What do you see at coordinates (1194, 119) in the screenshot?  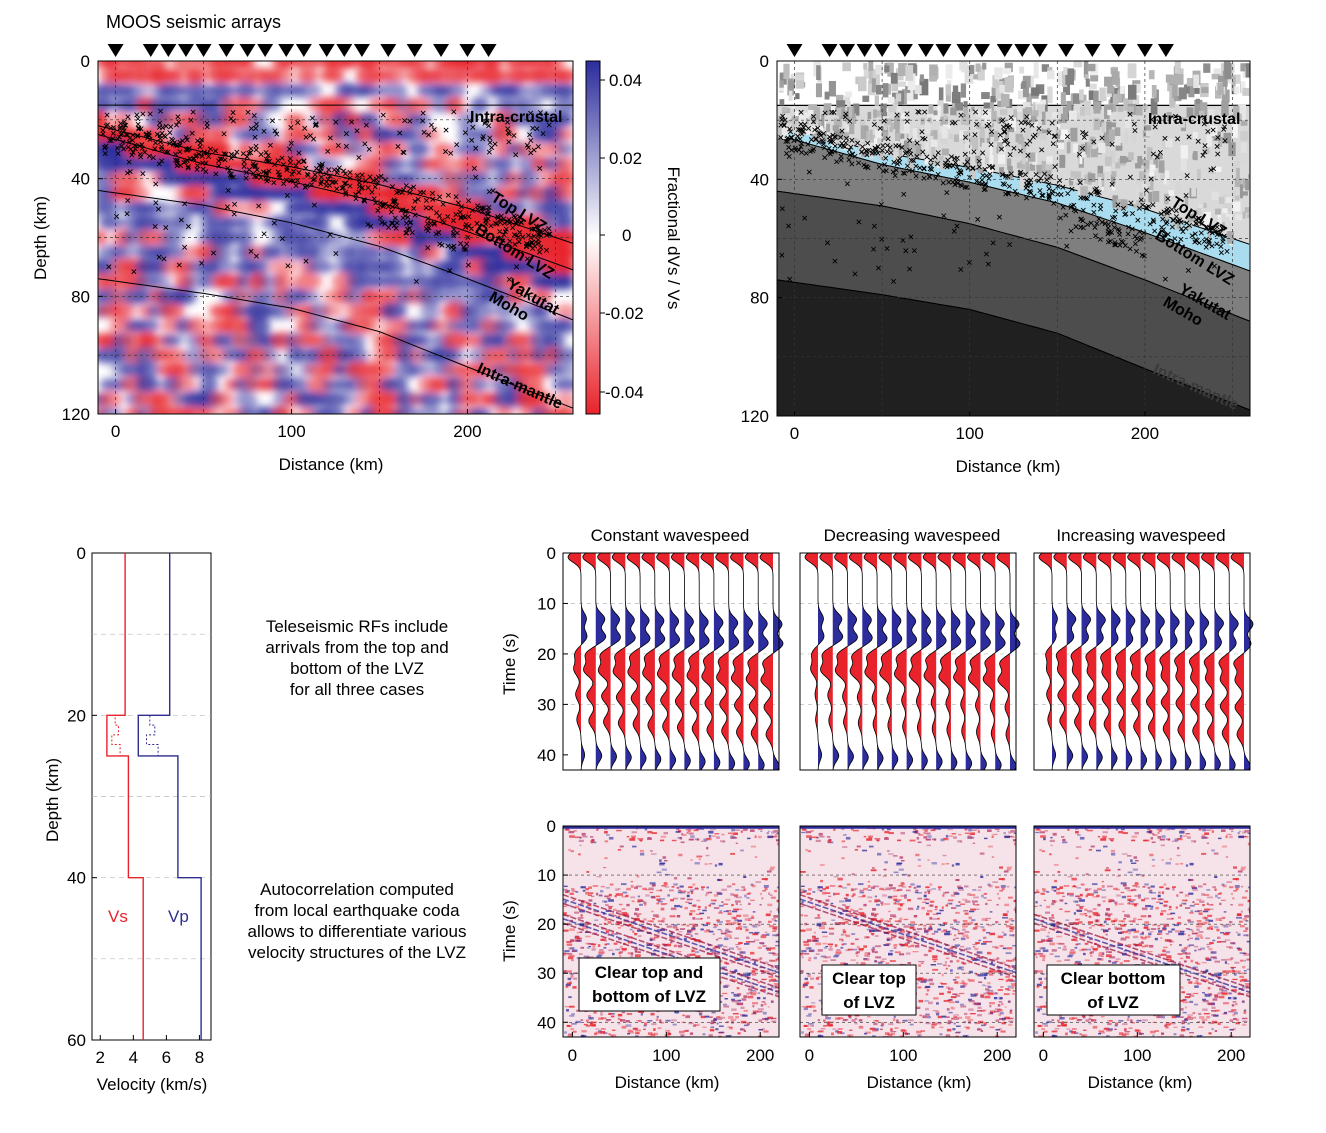 I see `label-intra-crustal-b: Intra-crustal` at bounding box center [1194, 119].